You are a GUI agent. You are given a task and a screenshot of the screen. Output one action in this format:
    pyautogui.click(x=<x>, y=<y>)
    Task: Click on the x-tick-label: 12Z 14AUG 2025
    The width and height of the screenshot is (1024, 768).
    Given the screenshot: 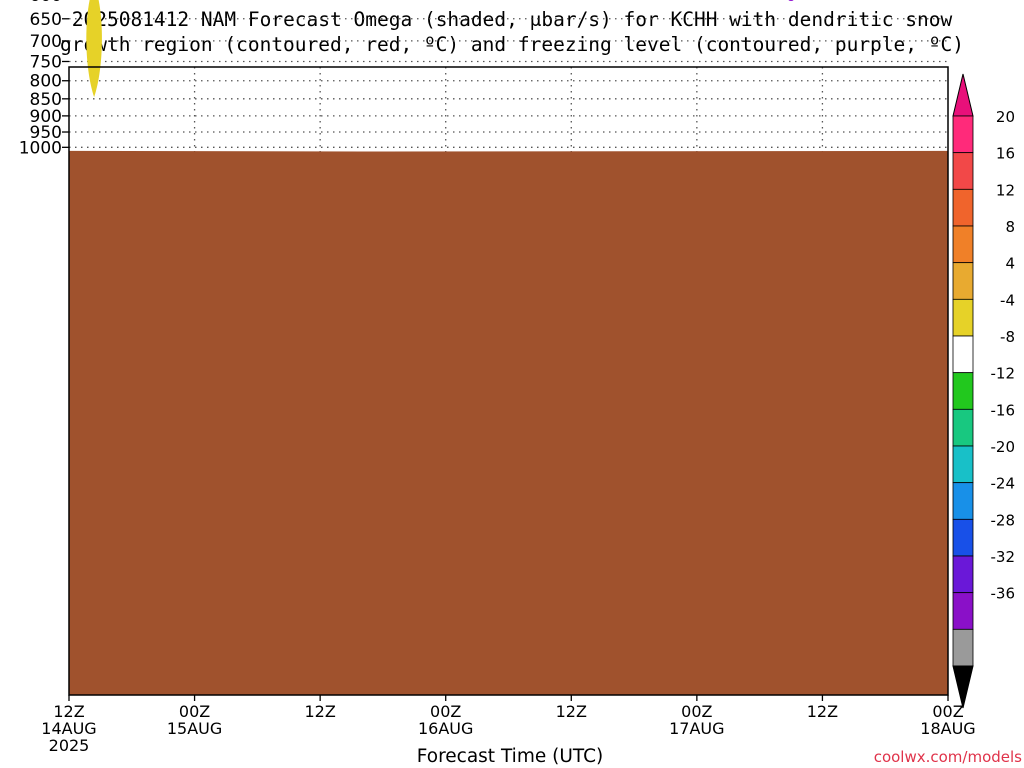 What is the action you would take?
    pyautogui.click(x=69, y=728)
    